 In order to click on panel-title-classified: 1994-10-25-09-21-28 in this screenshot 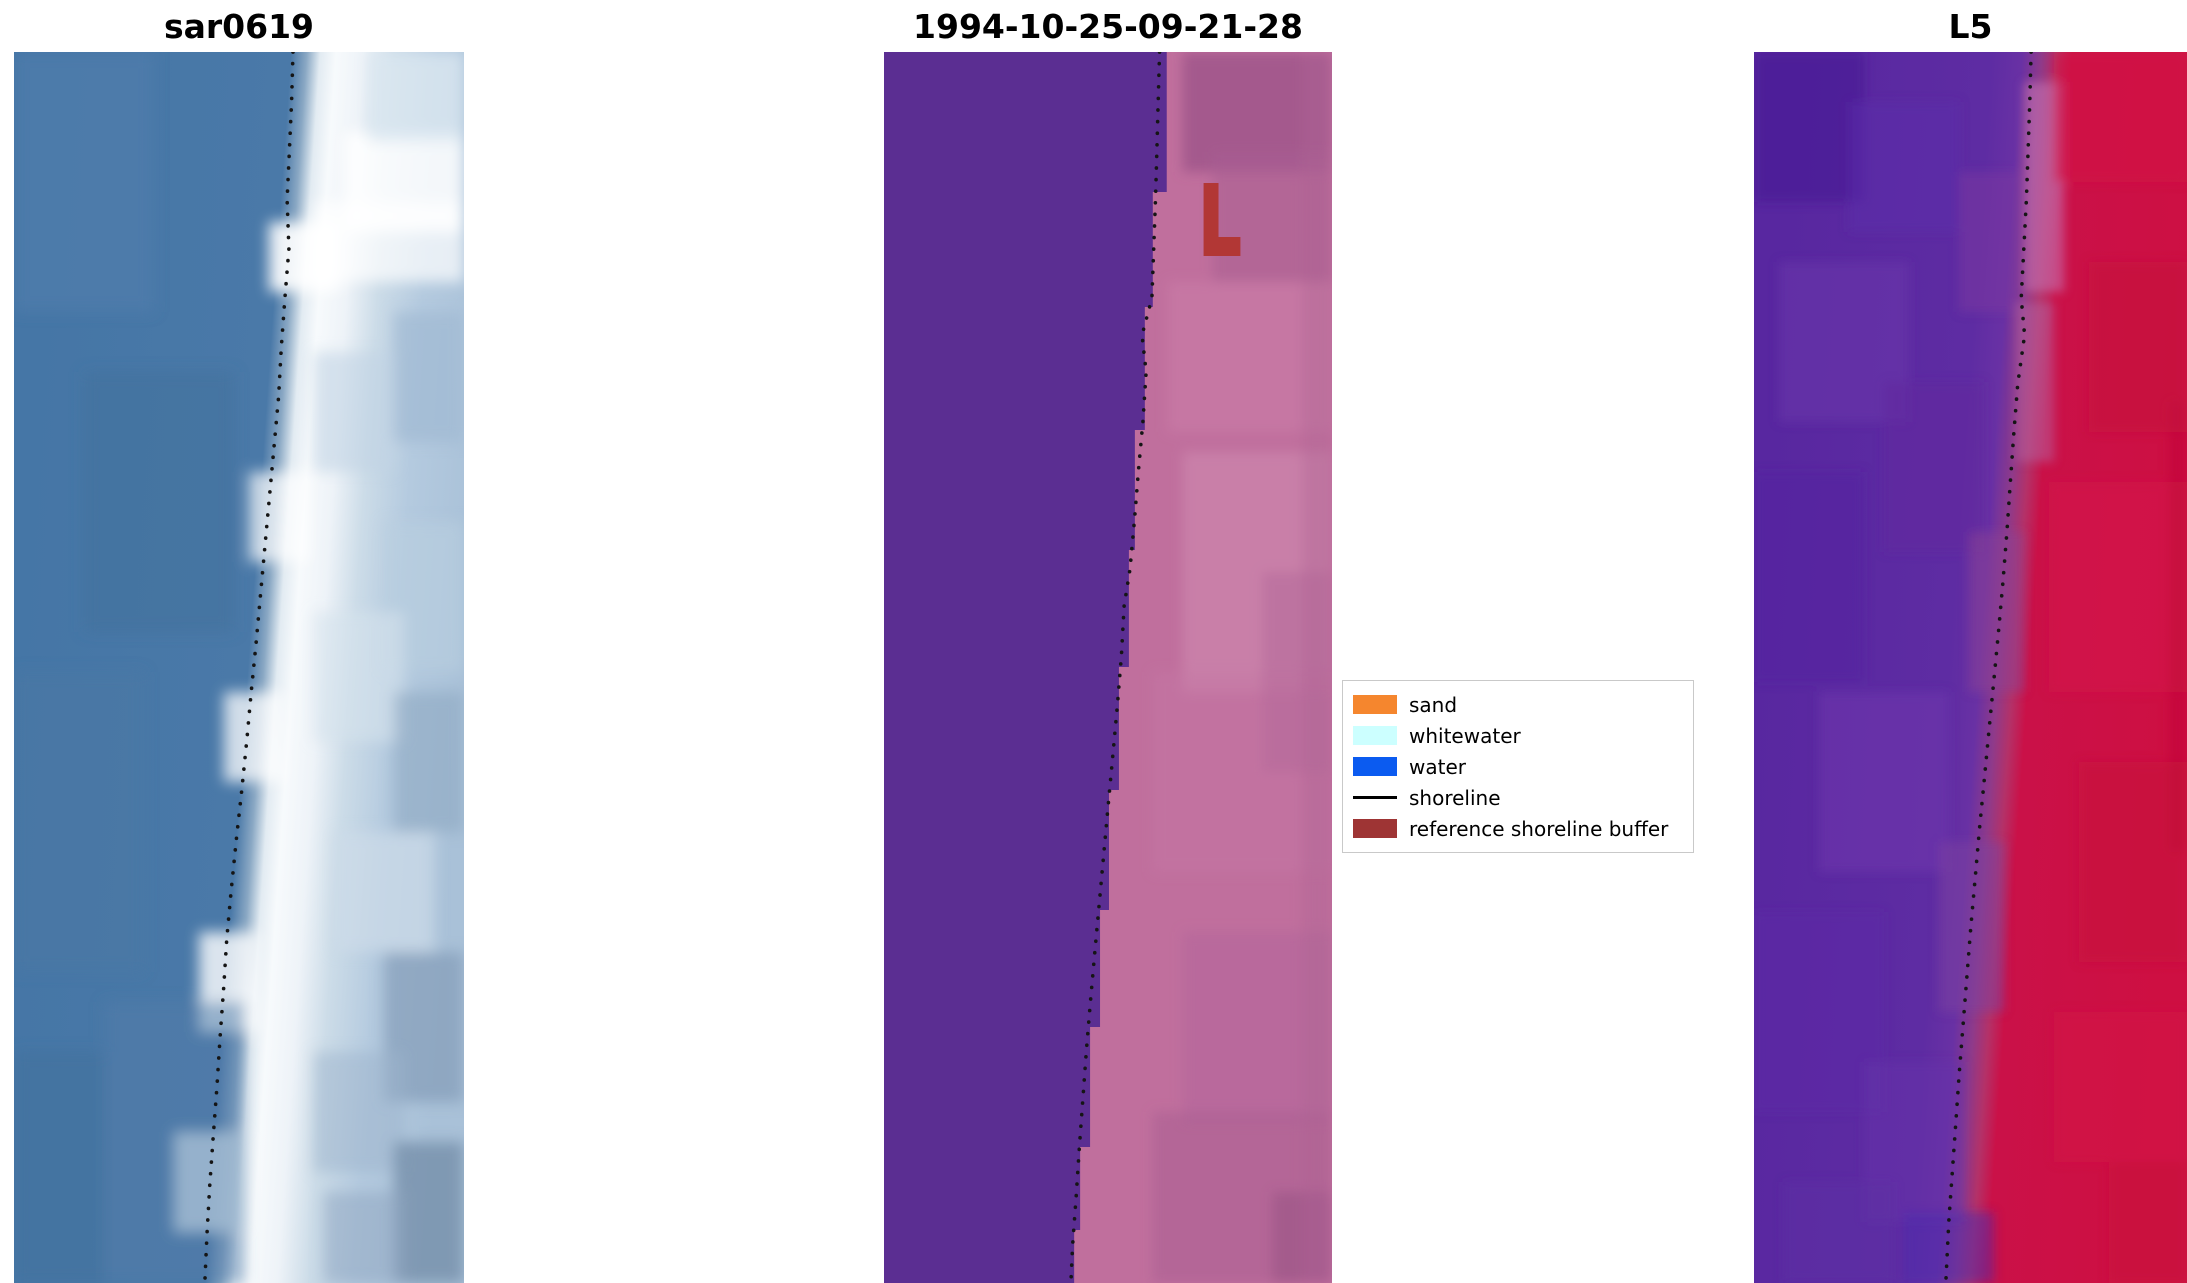, I will do `click(1108, 26)`.